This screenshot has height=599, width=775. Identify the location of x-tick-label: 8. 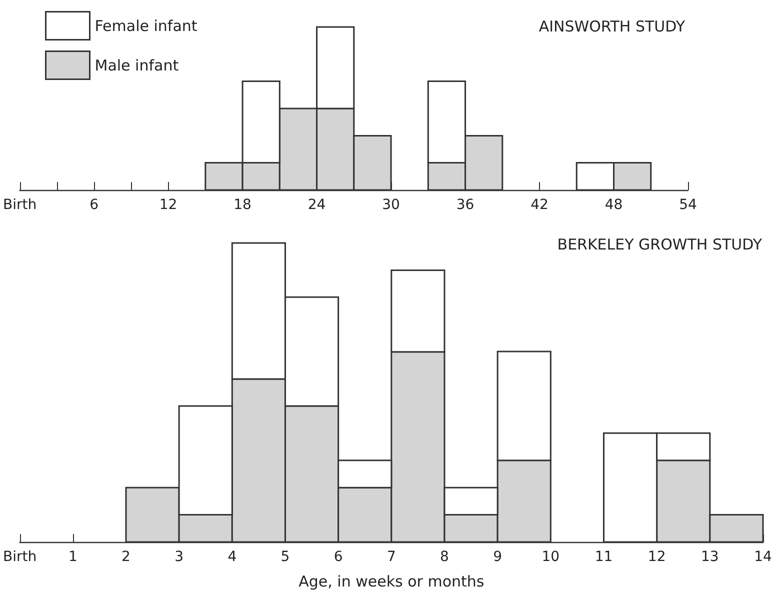
(444, 557).